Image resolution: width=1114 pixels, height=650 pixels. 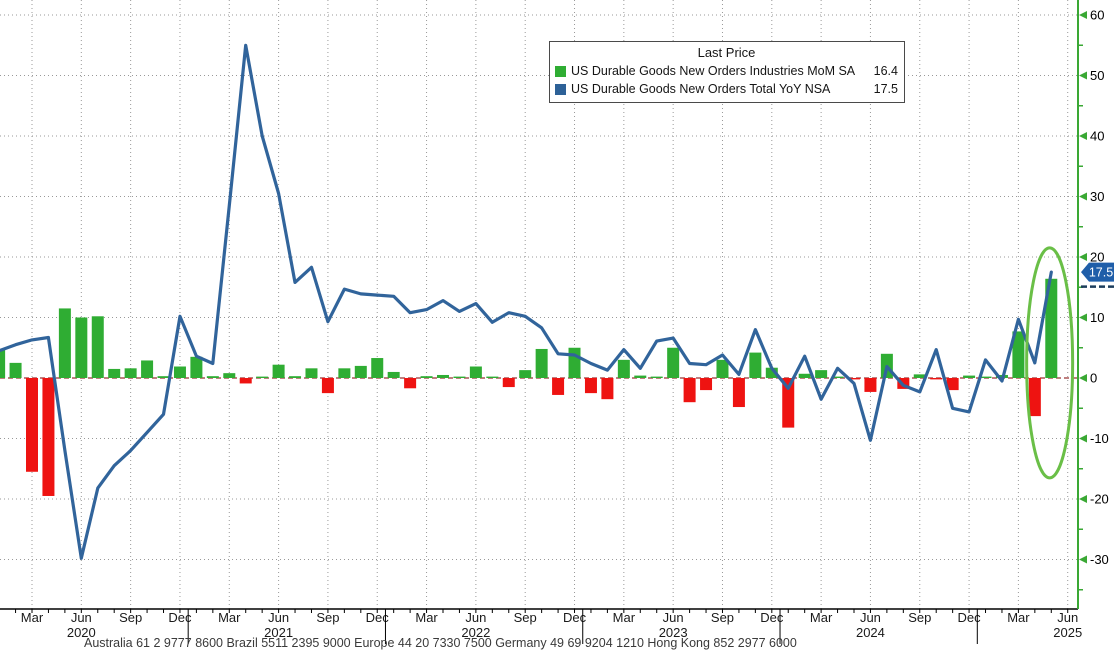 I want to click on yoy-series-value: 17.5, so click(x=885, y=89).